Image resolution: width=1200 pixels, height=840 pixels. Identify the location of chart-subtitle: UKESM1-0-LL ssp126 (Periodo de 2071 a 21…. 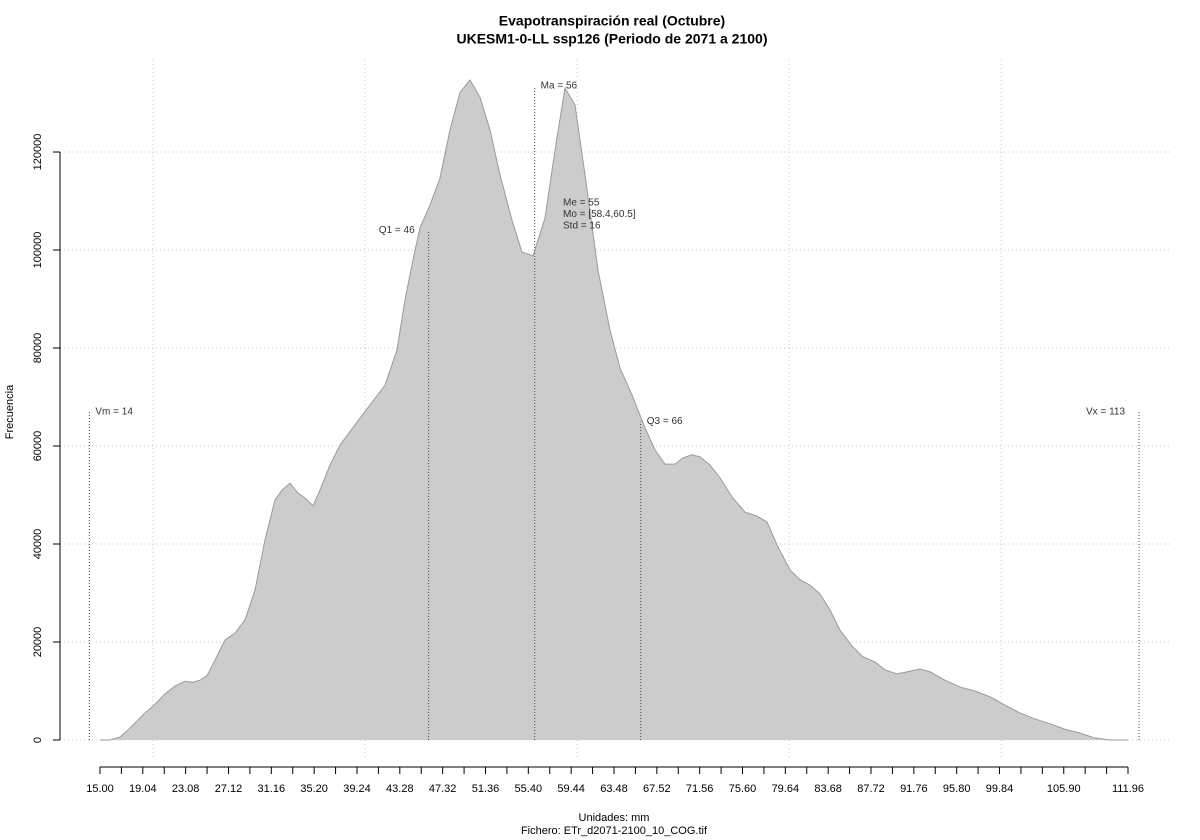
(612, 39).